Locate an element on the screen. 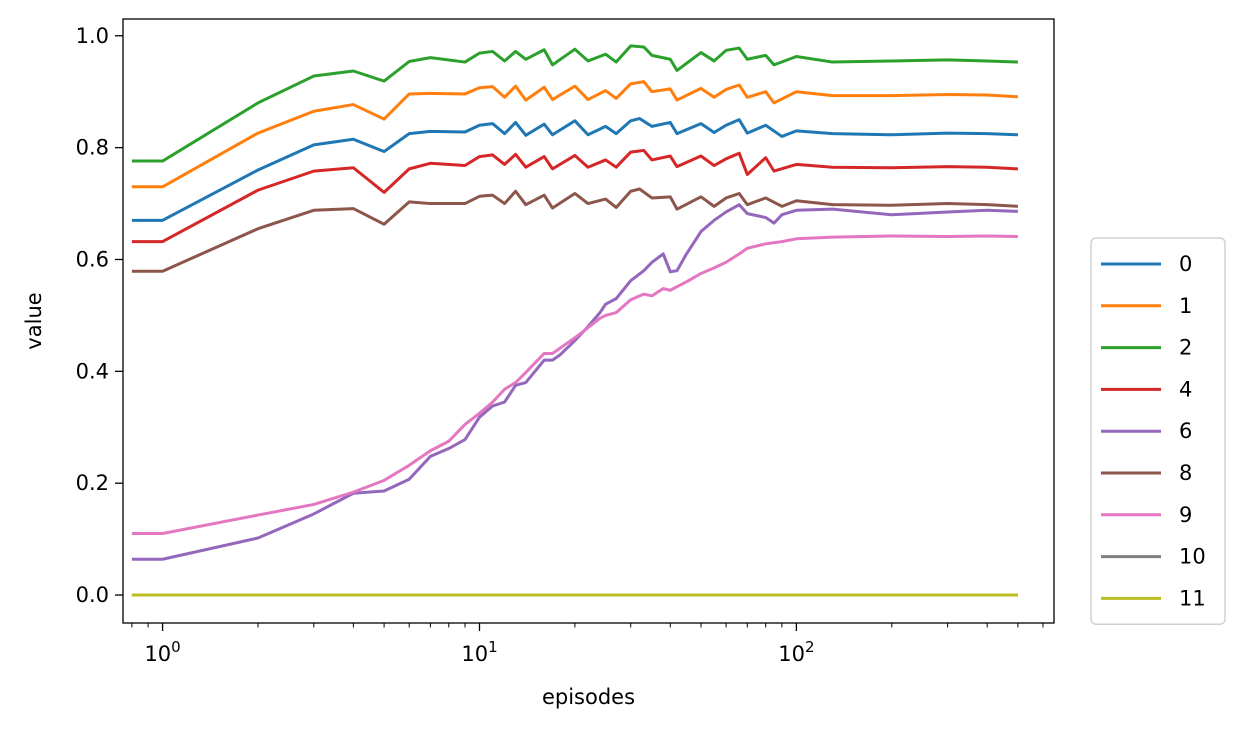 This screenshot has width=1245, height=732. x-tick-label: 10⁰ is located at coordinates (162, 652).